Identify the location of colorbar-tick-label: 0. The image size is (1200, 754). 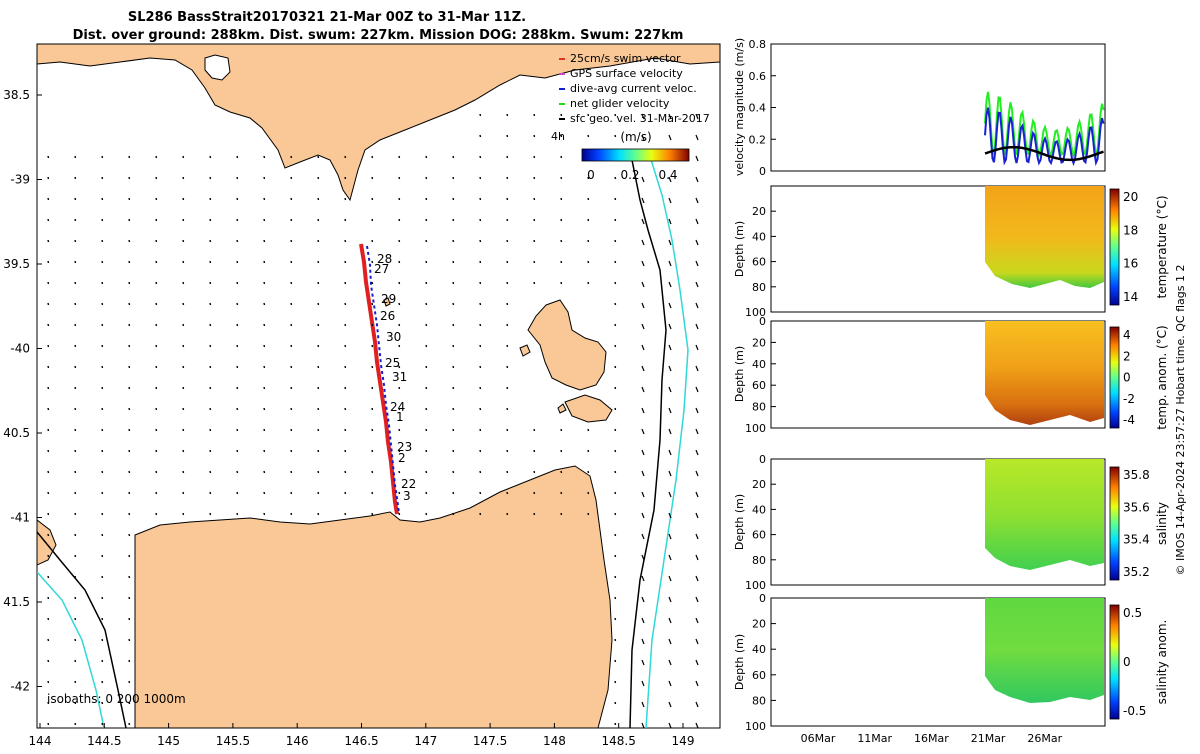
(1127, 662).